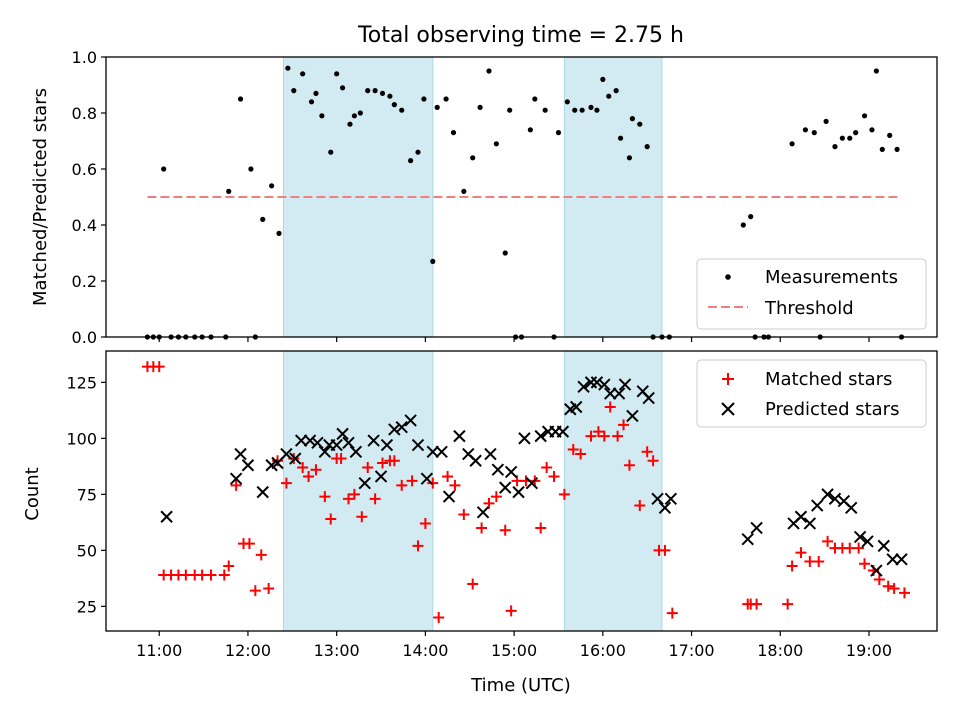  Describe the element at coordinates (869, 650) in the screenshot. I see `x-tick-label: 19:00` at that location.